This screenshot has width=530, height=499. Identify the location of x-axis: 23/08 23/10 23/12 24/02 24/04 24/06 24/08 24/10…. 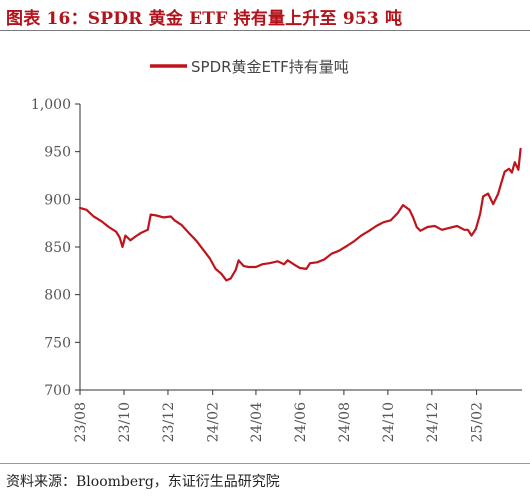
(297, 415).